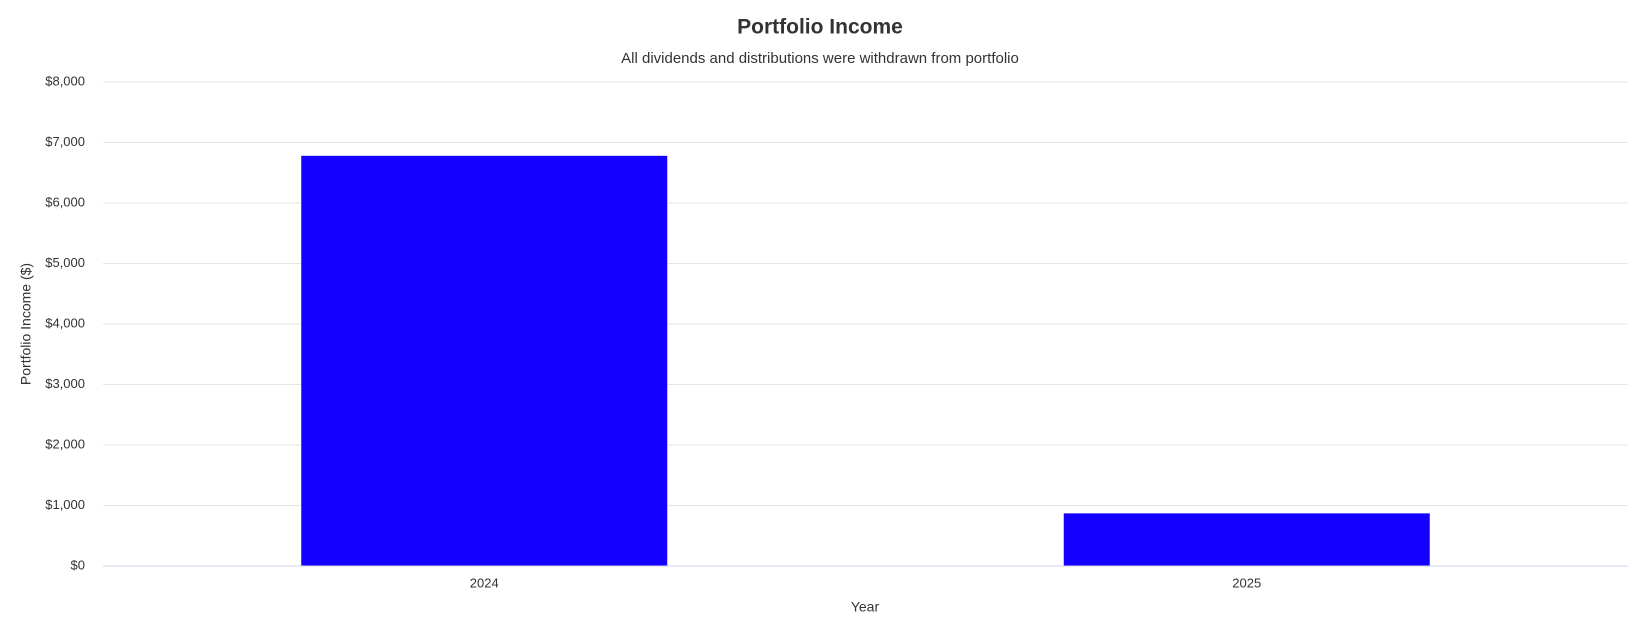 The width and height of the screenshot is (1647, 630). What do you see at coordinates (78, 564) in the screenshot?
I see `y-tick-label: $0` at bounding box center [78, 564].